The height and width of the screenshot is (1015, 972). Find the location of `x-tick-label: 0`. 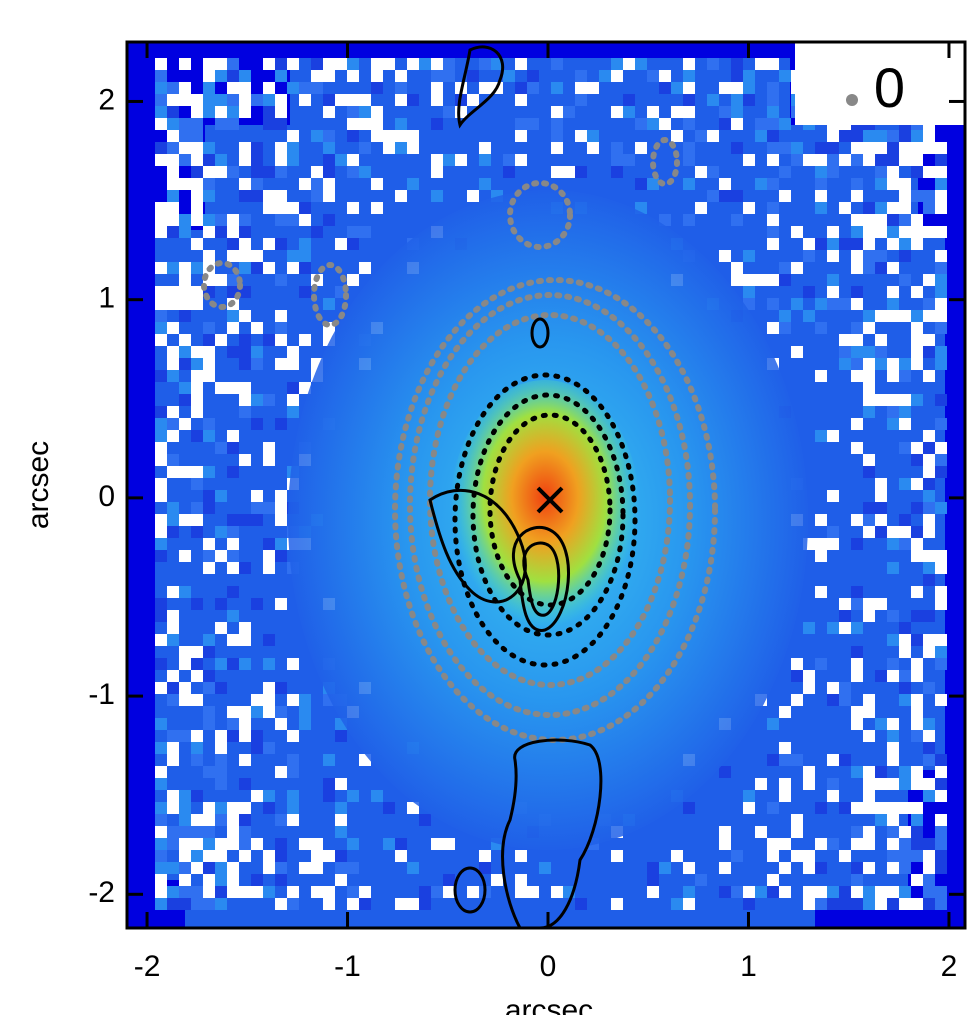

x-tick-label: 0 is located at coordinates (548, 966).